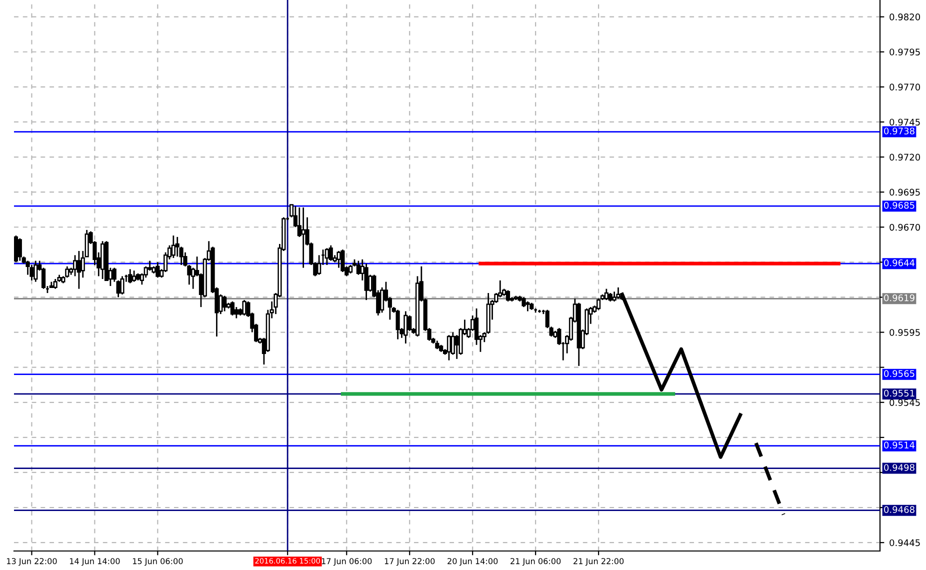  I want to click on ref-line-label: 0.9738, so click(899, 131).